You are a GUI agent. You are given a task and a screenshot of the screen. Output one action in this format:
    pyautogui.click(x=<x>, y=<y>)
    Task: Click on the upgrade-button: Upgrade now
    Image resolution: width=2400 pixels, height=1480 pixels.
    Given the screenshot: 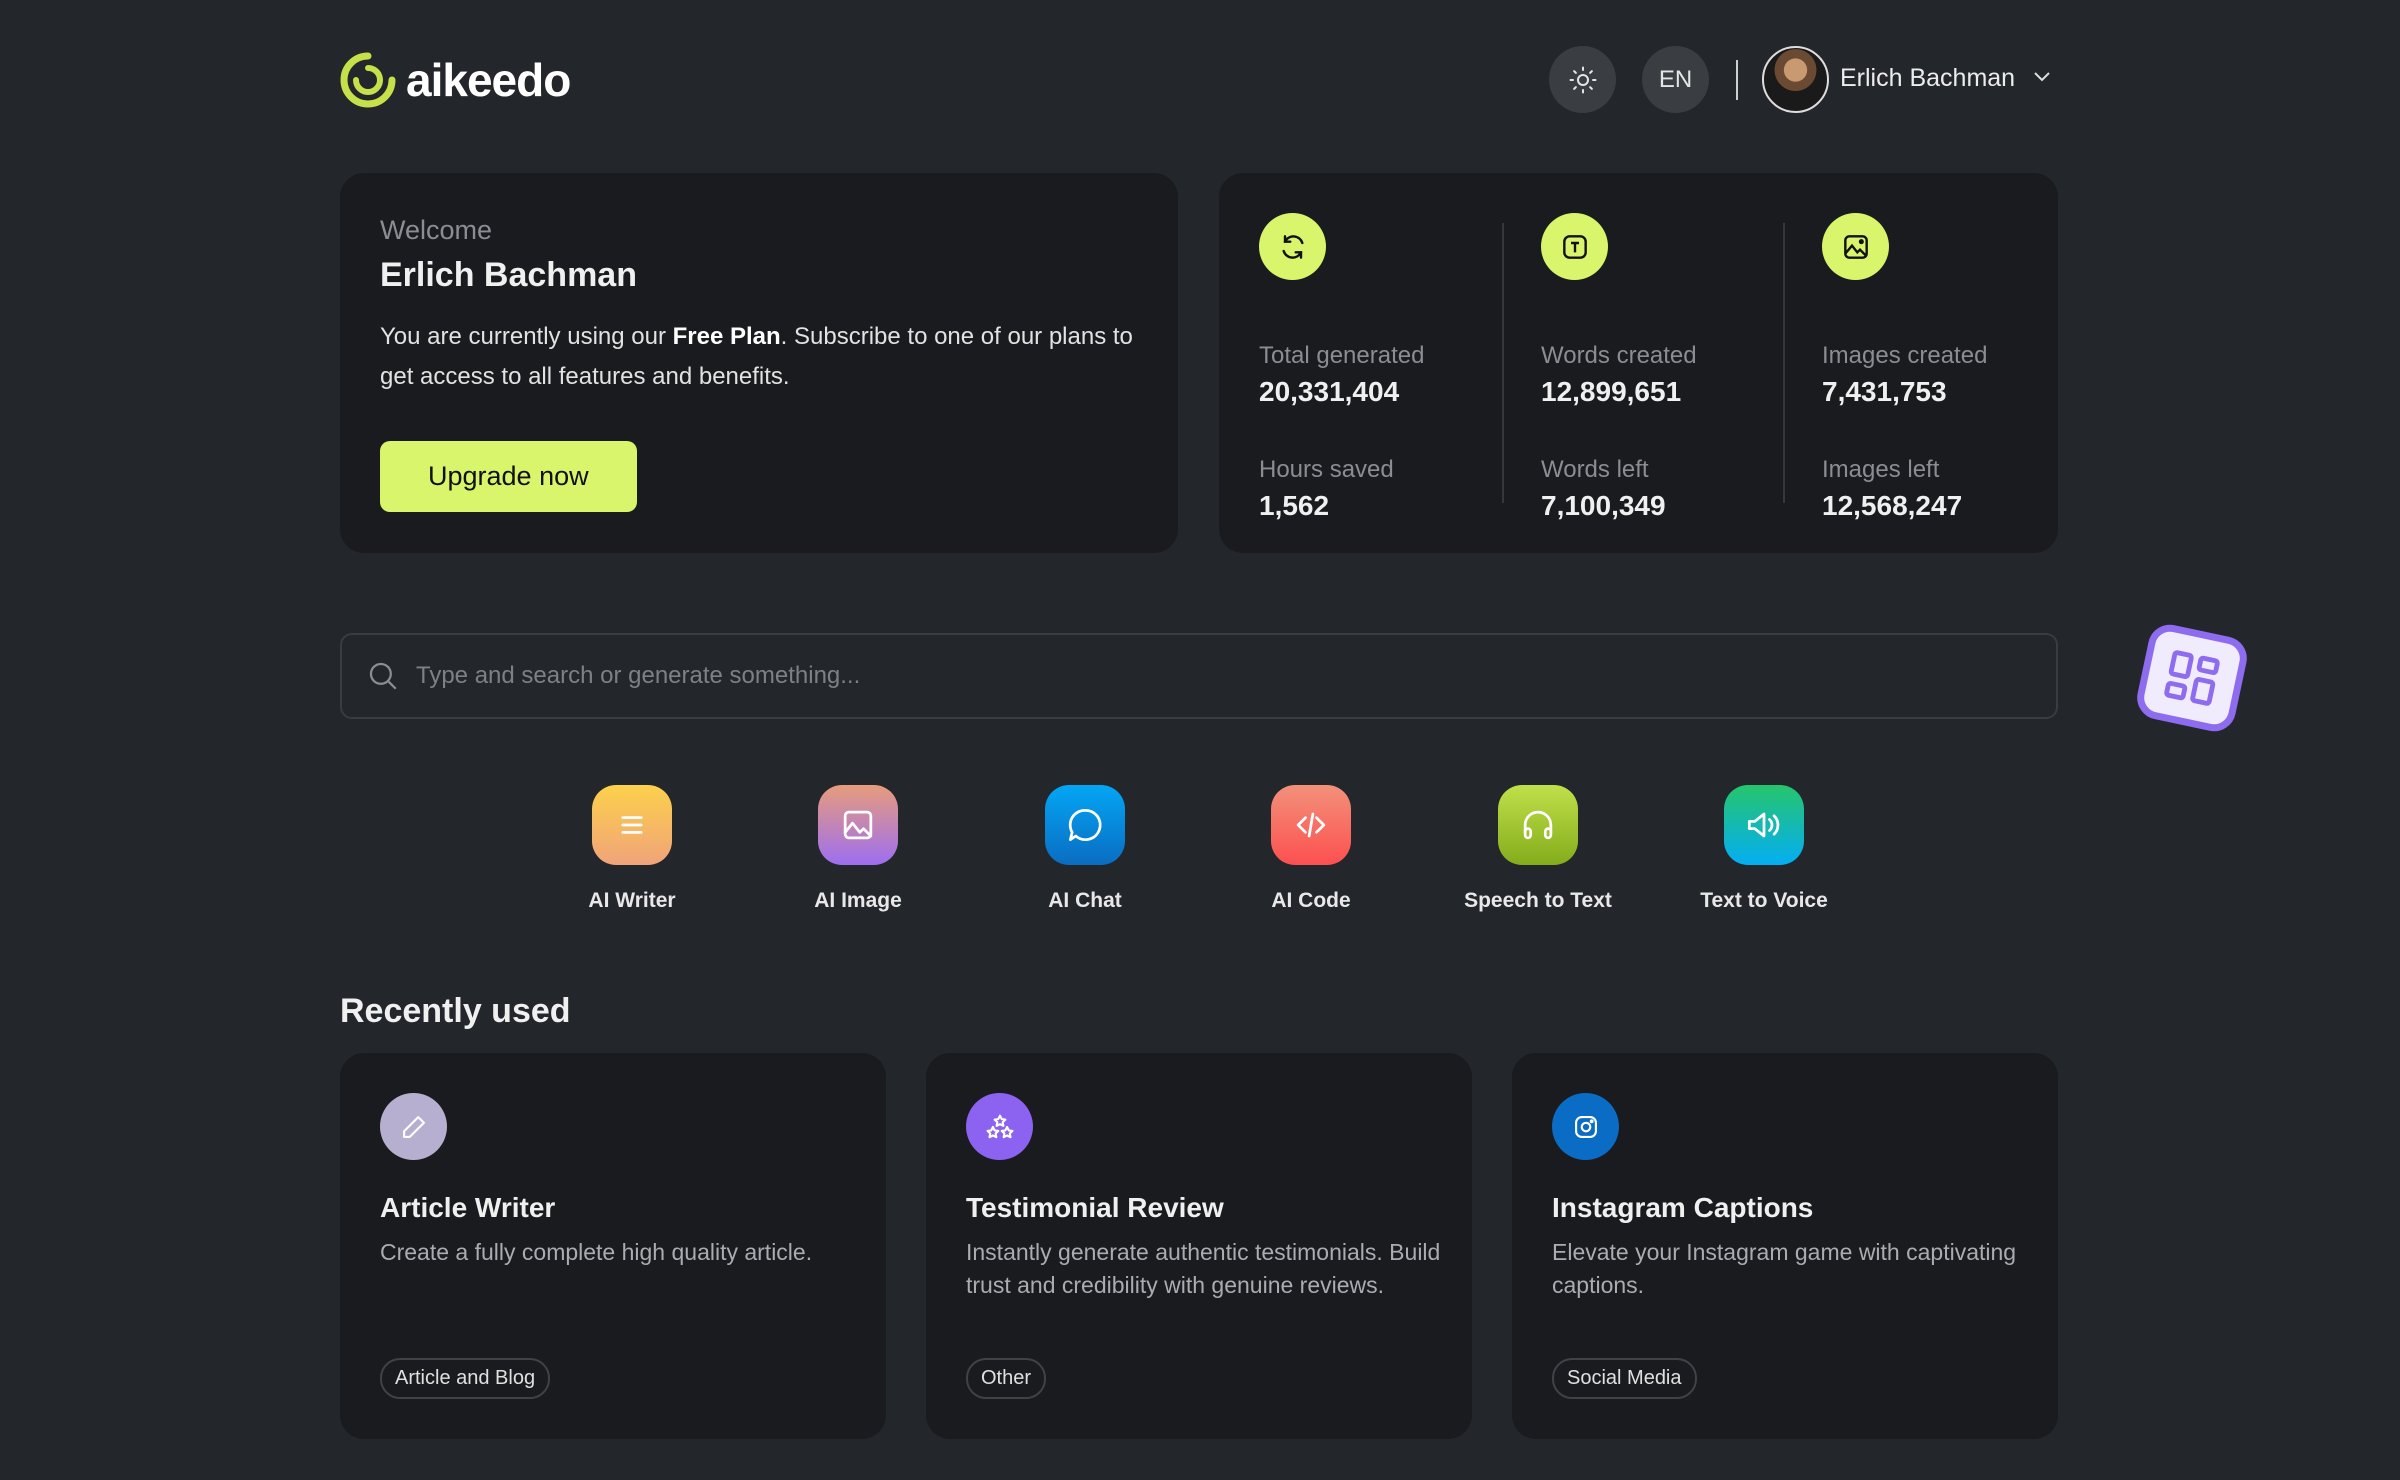 What is the action you would take?
    pyautogui.click(x=508, y=476)
    